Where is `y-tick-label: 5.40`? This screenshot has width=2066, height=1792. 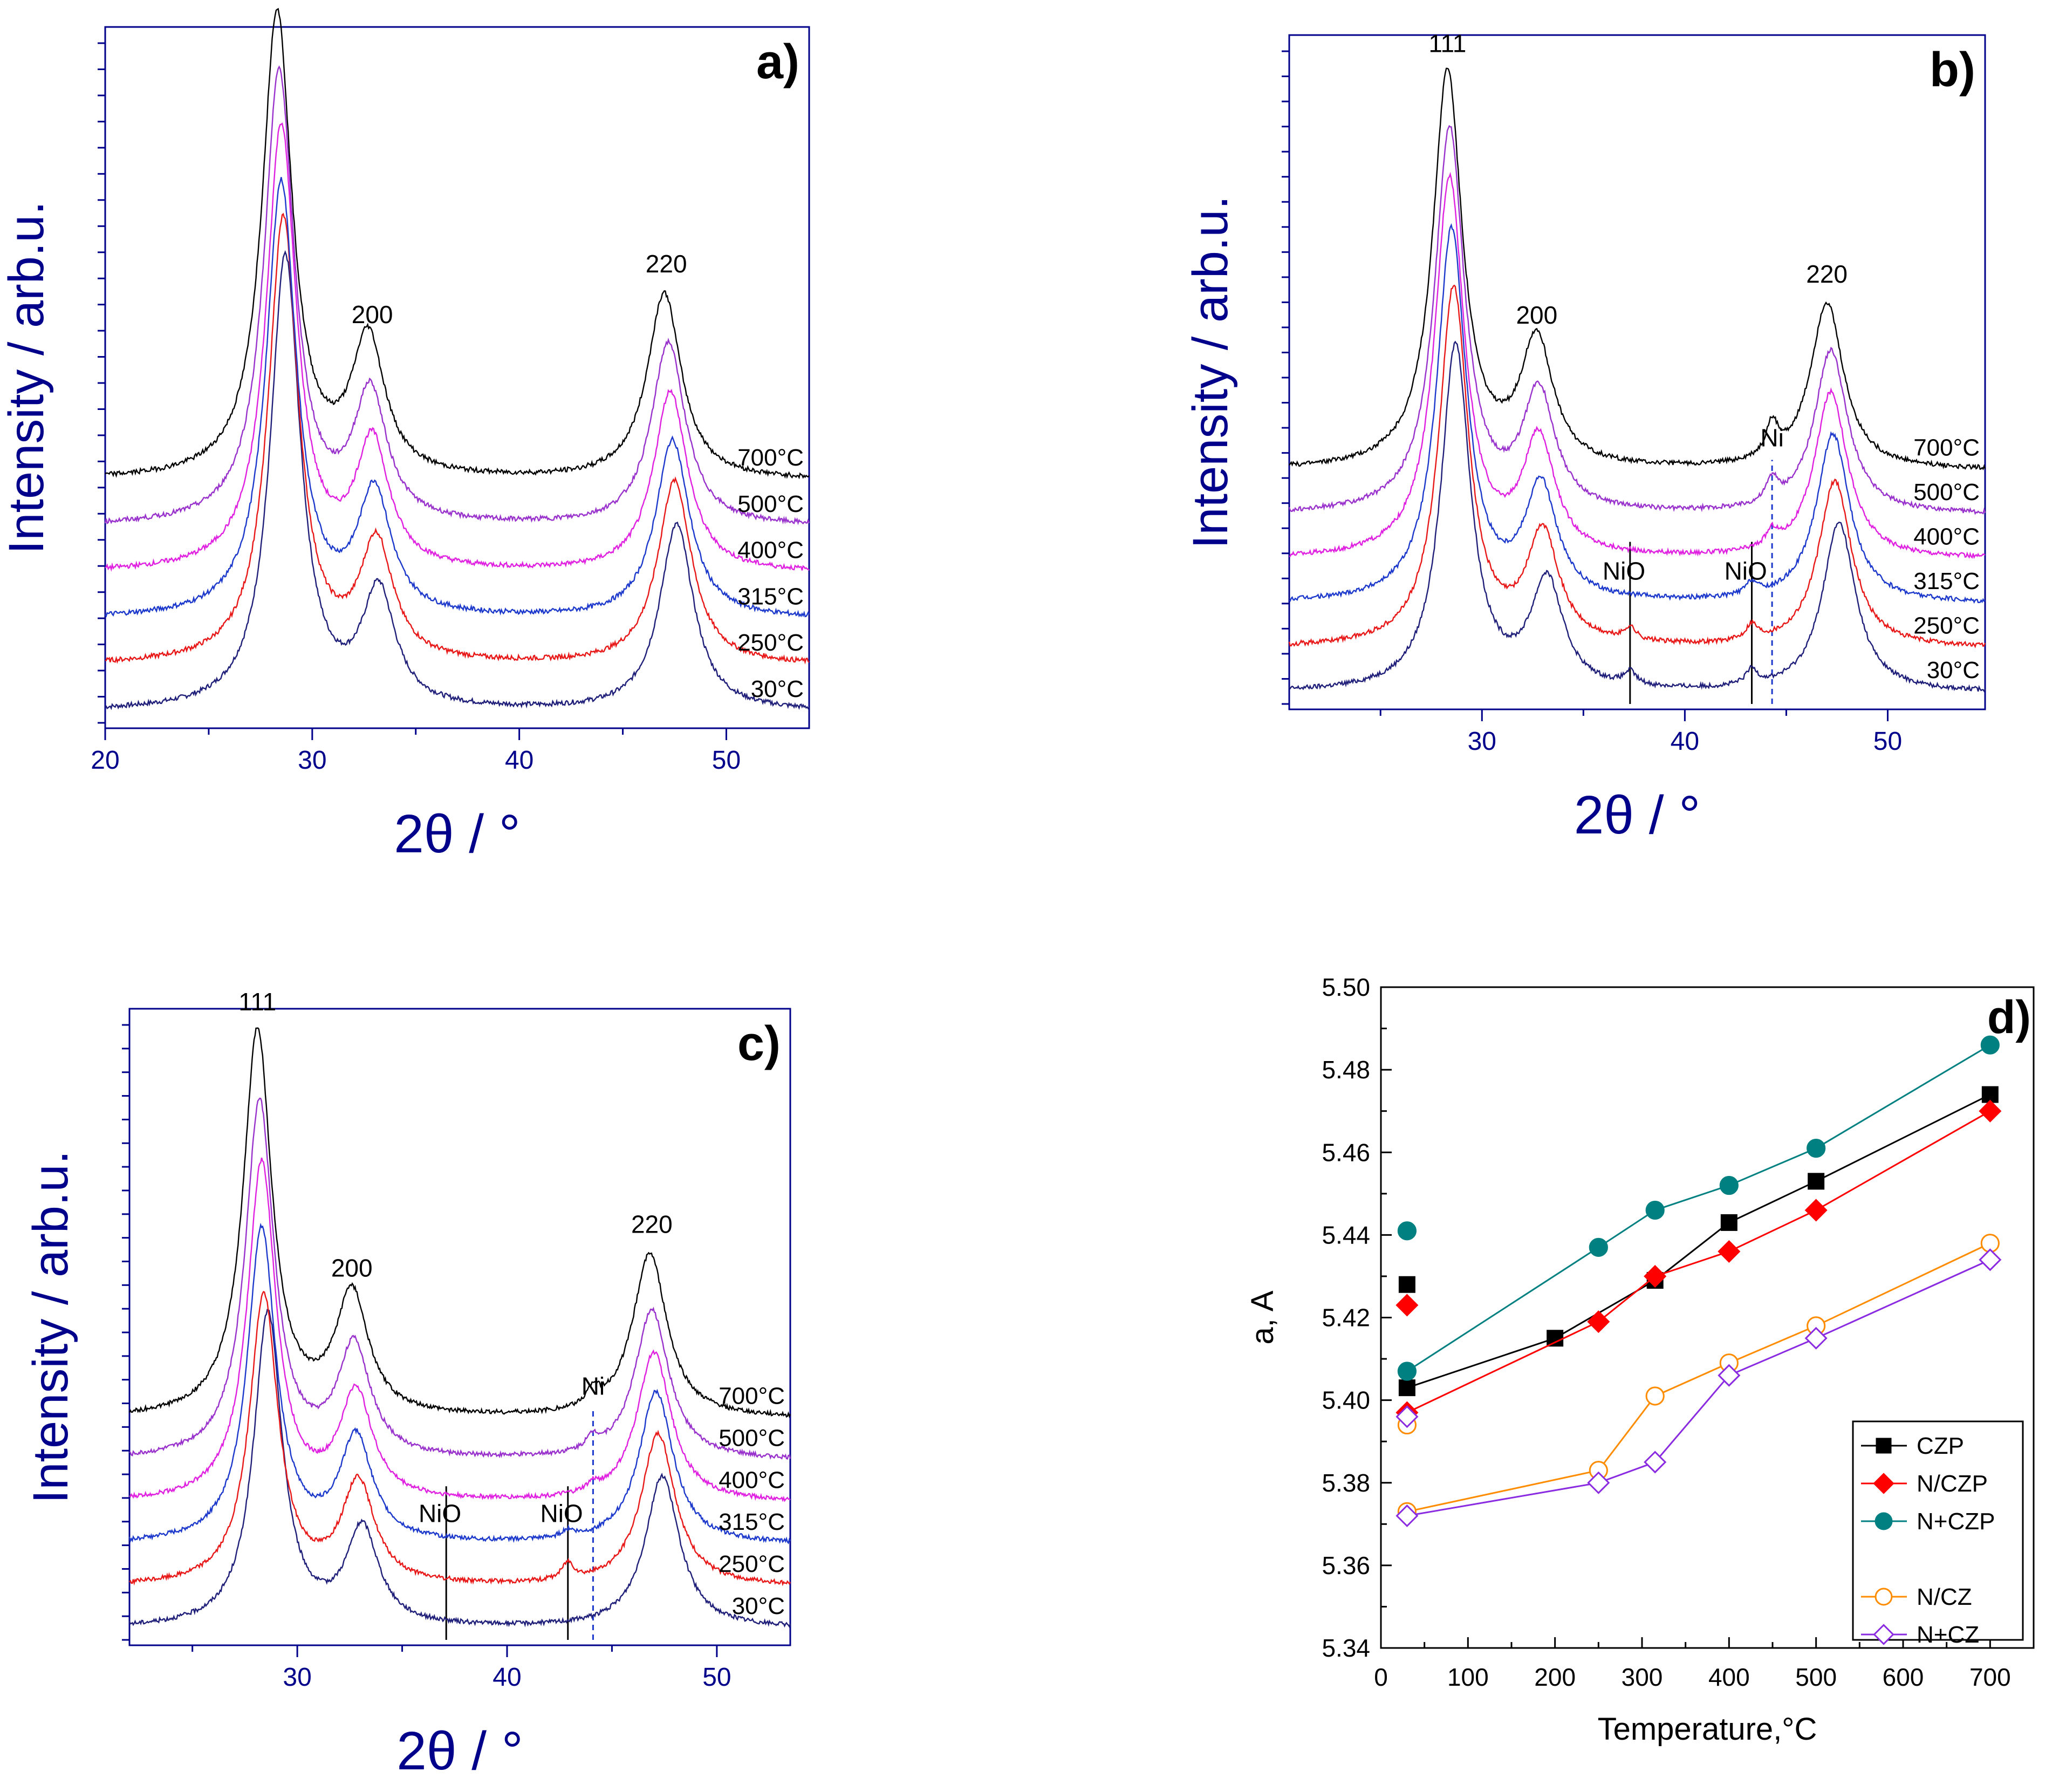
y-tick-label: 5.40 is located at coordinates (1346, 1400).